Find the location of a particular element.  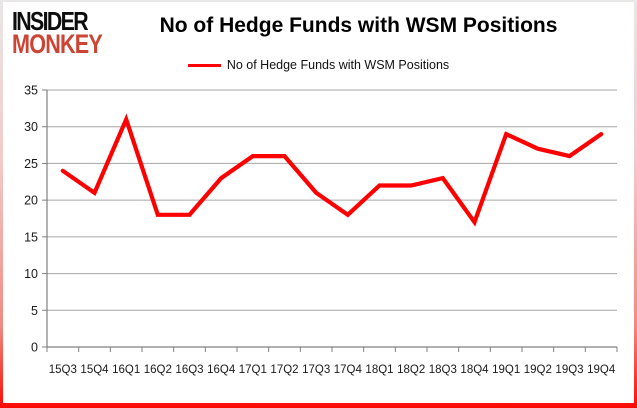

x-axis-label: 18Q4 is located at coordinates (474, 370).